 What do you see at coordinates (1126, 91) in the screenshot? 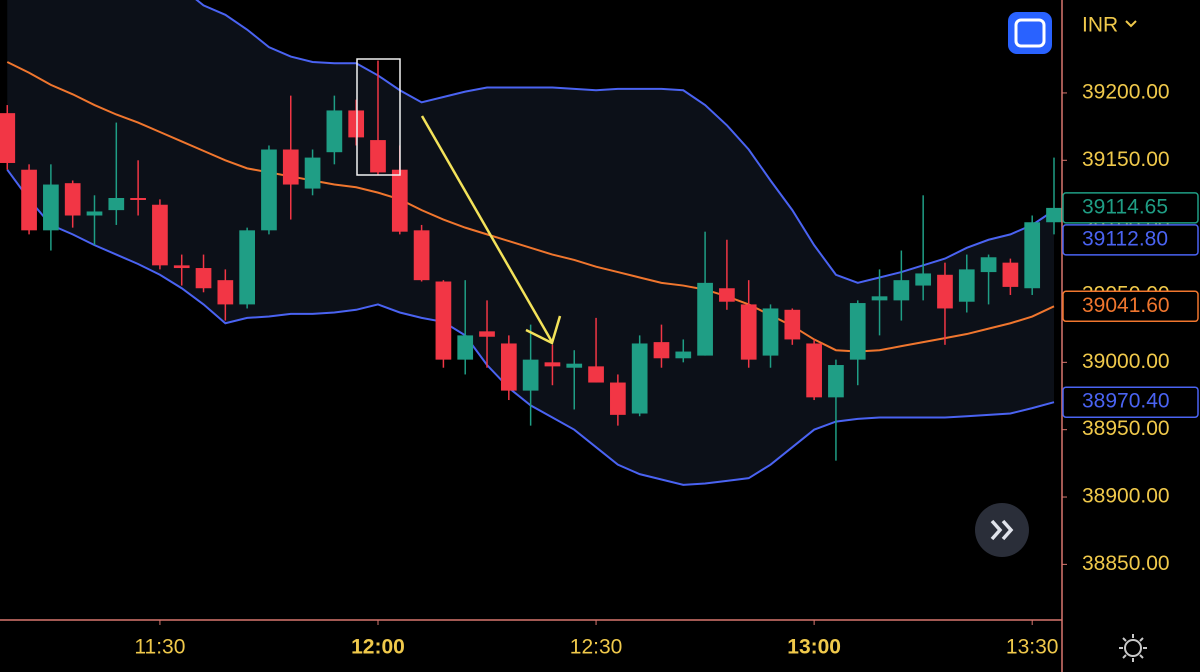
I see `y-tick-label: 39200.00` at bounding box center [1126, 91].